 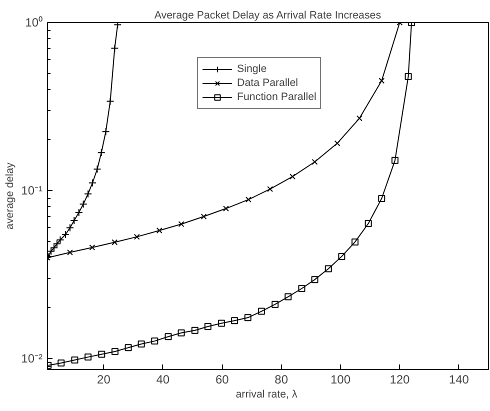 I want to click on y-axis-title: average delay, so click(x=10, y=196).